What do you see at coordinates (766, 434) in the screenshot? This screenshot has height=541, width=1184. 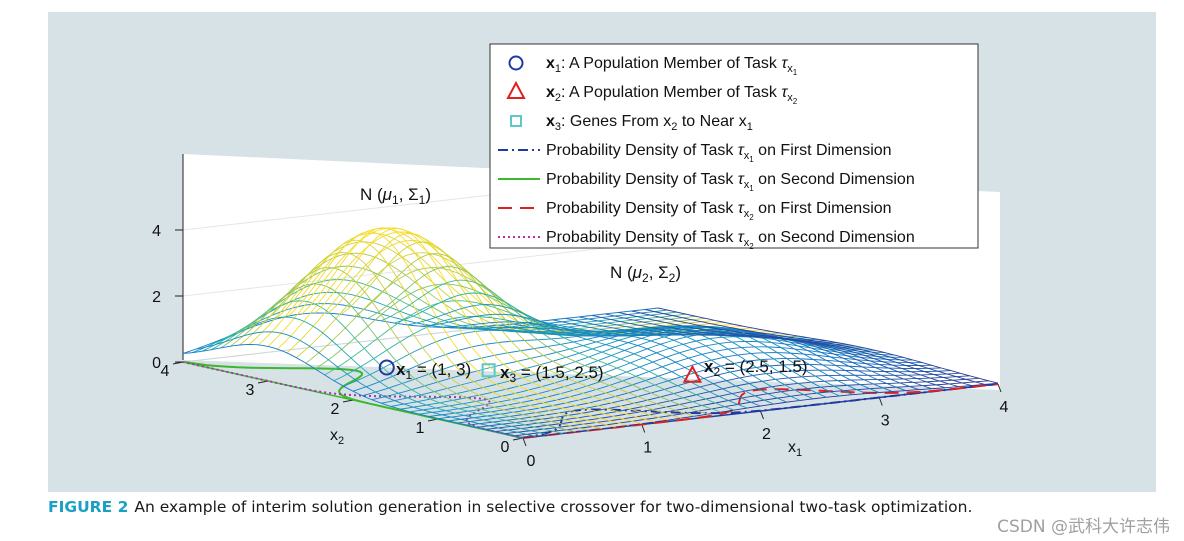 I see `x1-tick-label: 2` at bounding box center [766, 434].